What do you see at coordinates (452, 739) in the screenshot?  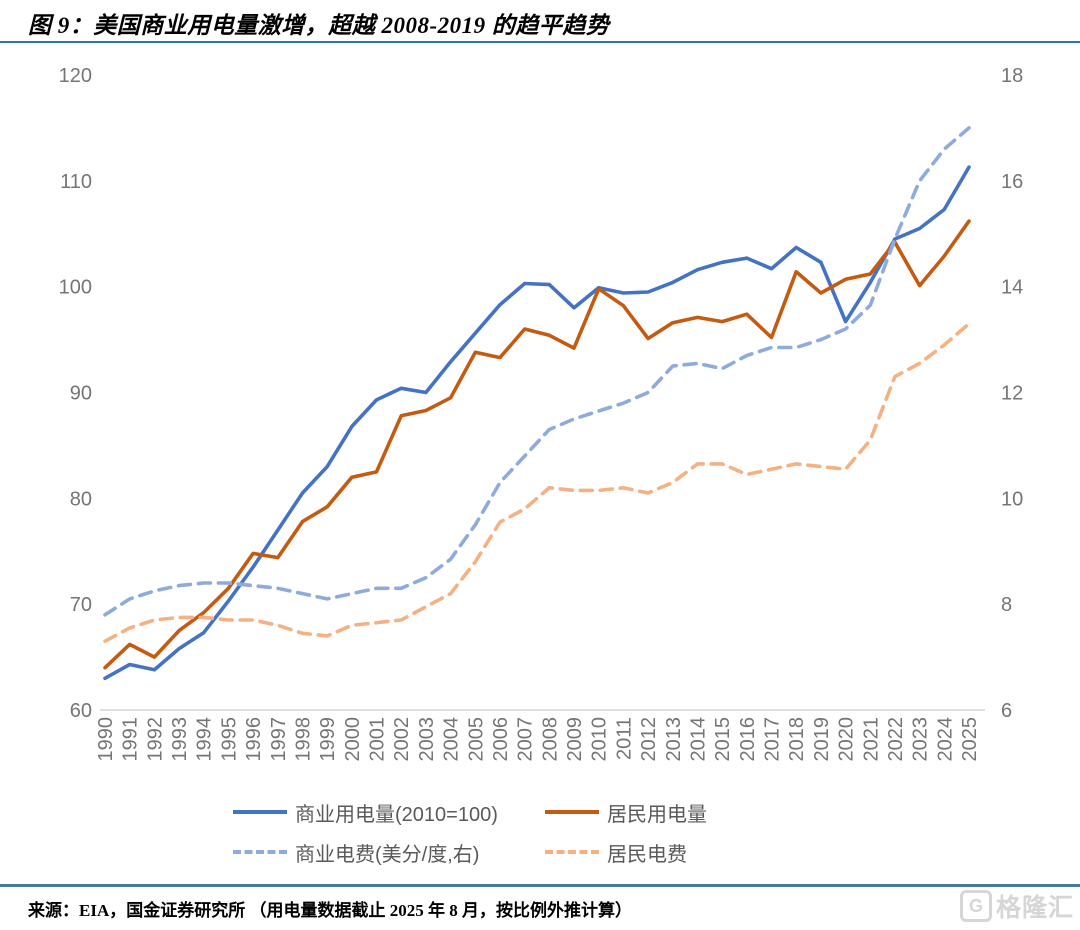 I see `x-axis-label: 2004` at bounding box center [452, 739].